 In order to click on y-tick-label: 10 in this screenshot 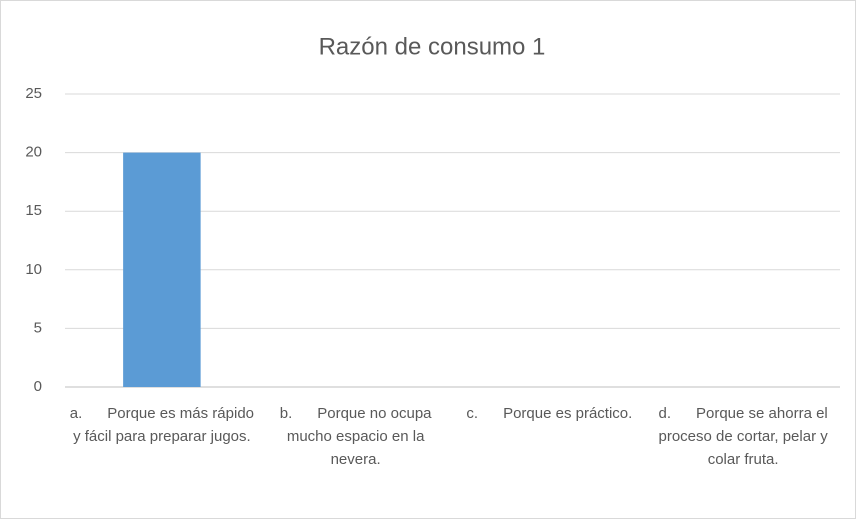, I will do `click(33, 269)`.